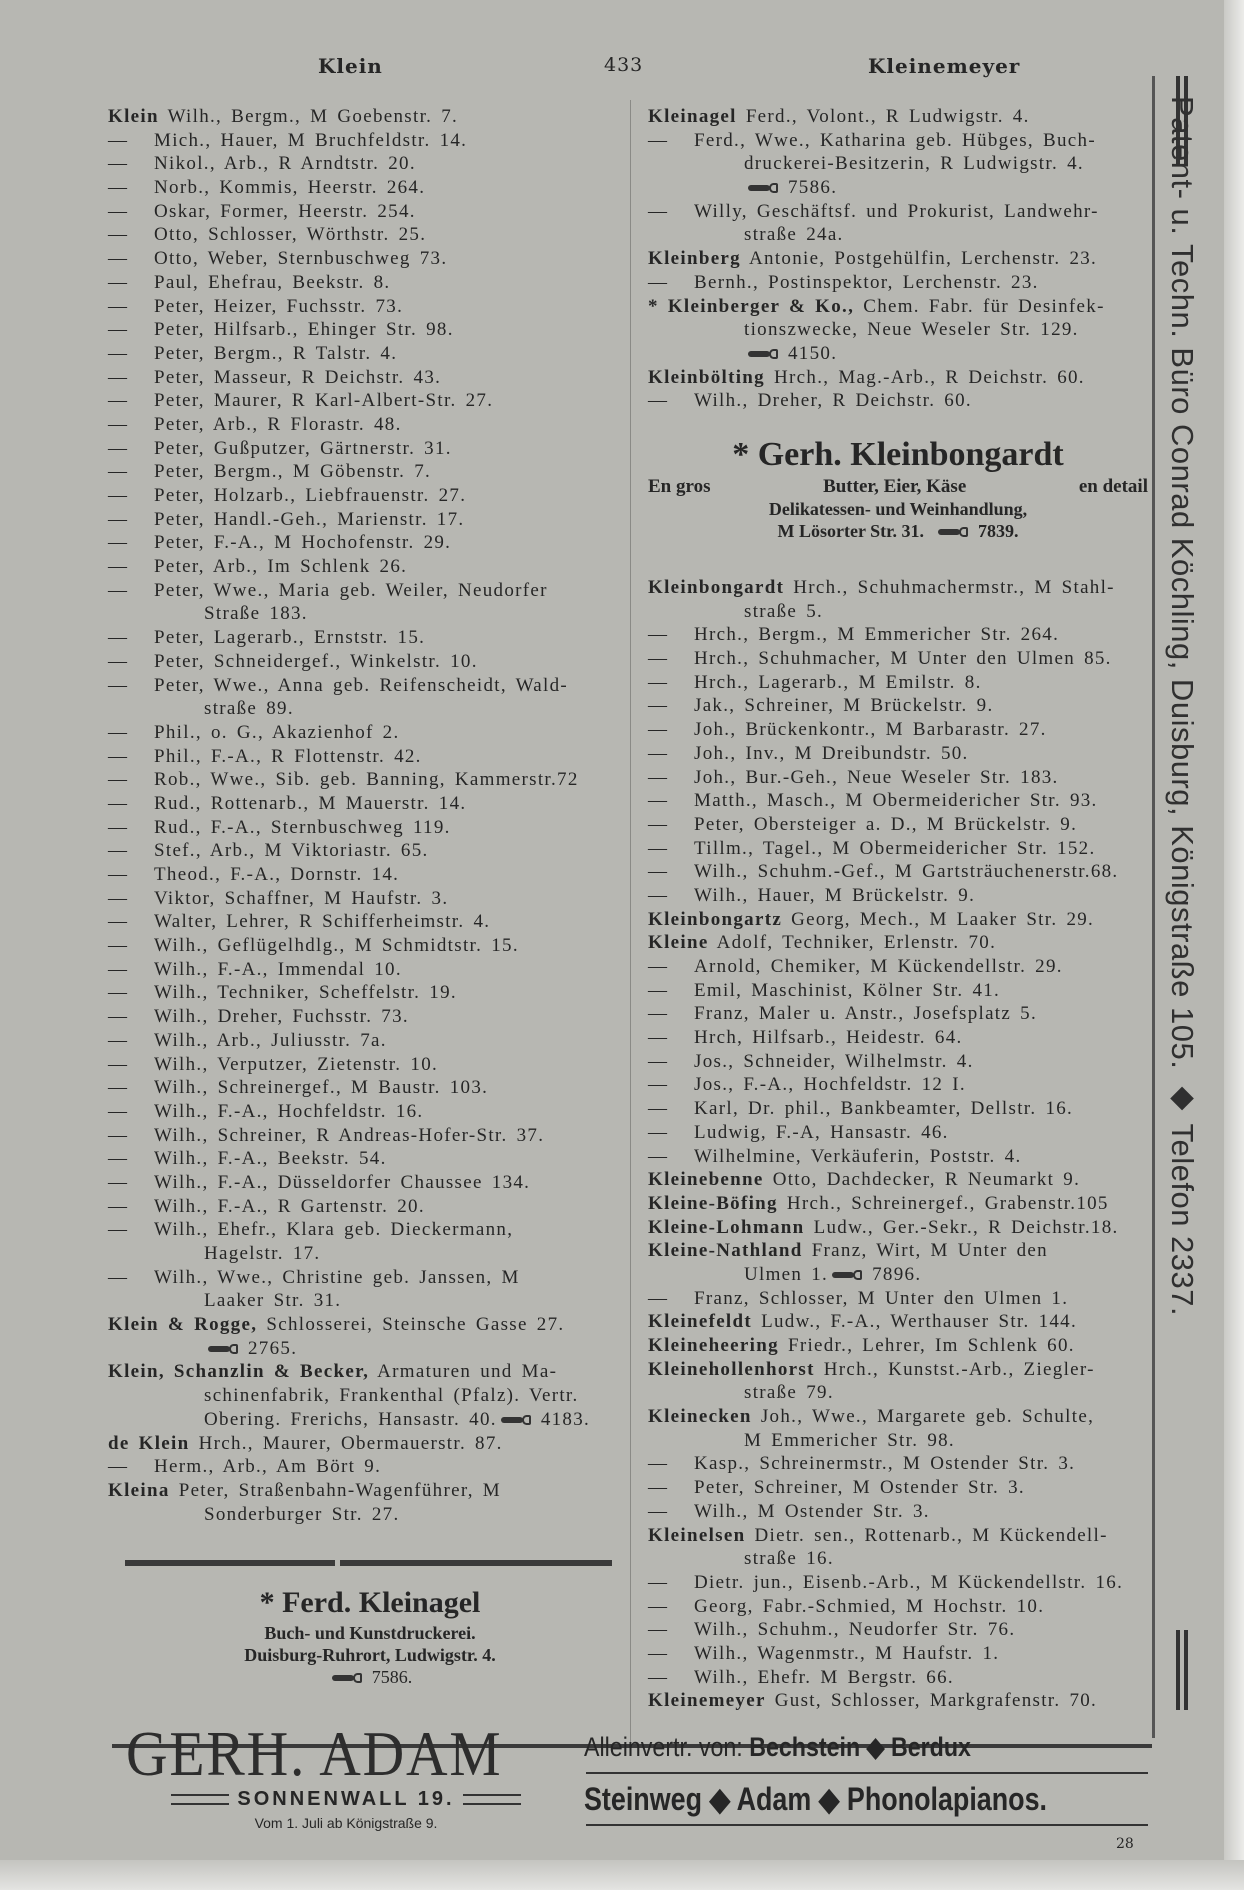  I want to click on directory-entry: — Hrch., Lagerarb., M Emilstr. 8., so click(898, 683).